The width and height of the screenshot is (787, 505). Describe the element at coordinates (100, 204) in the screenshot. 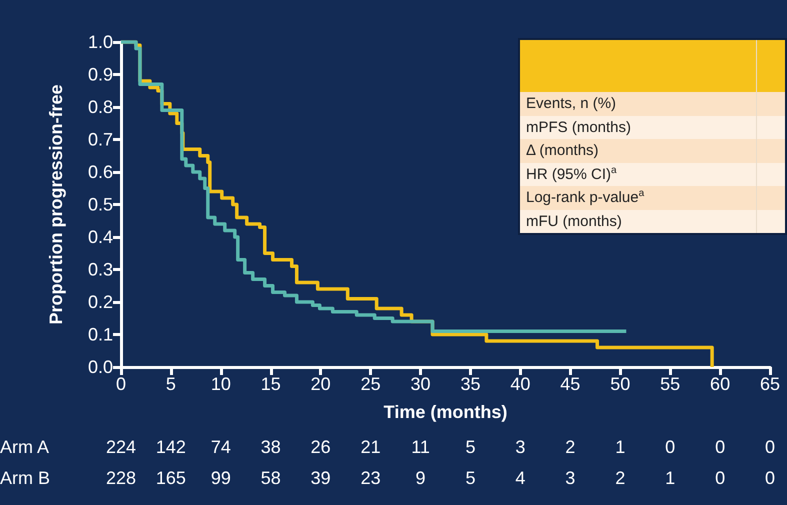

I see `y-tick-label: 0.5` at that location.